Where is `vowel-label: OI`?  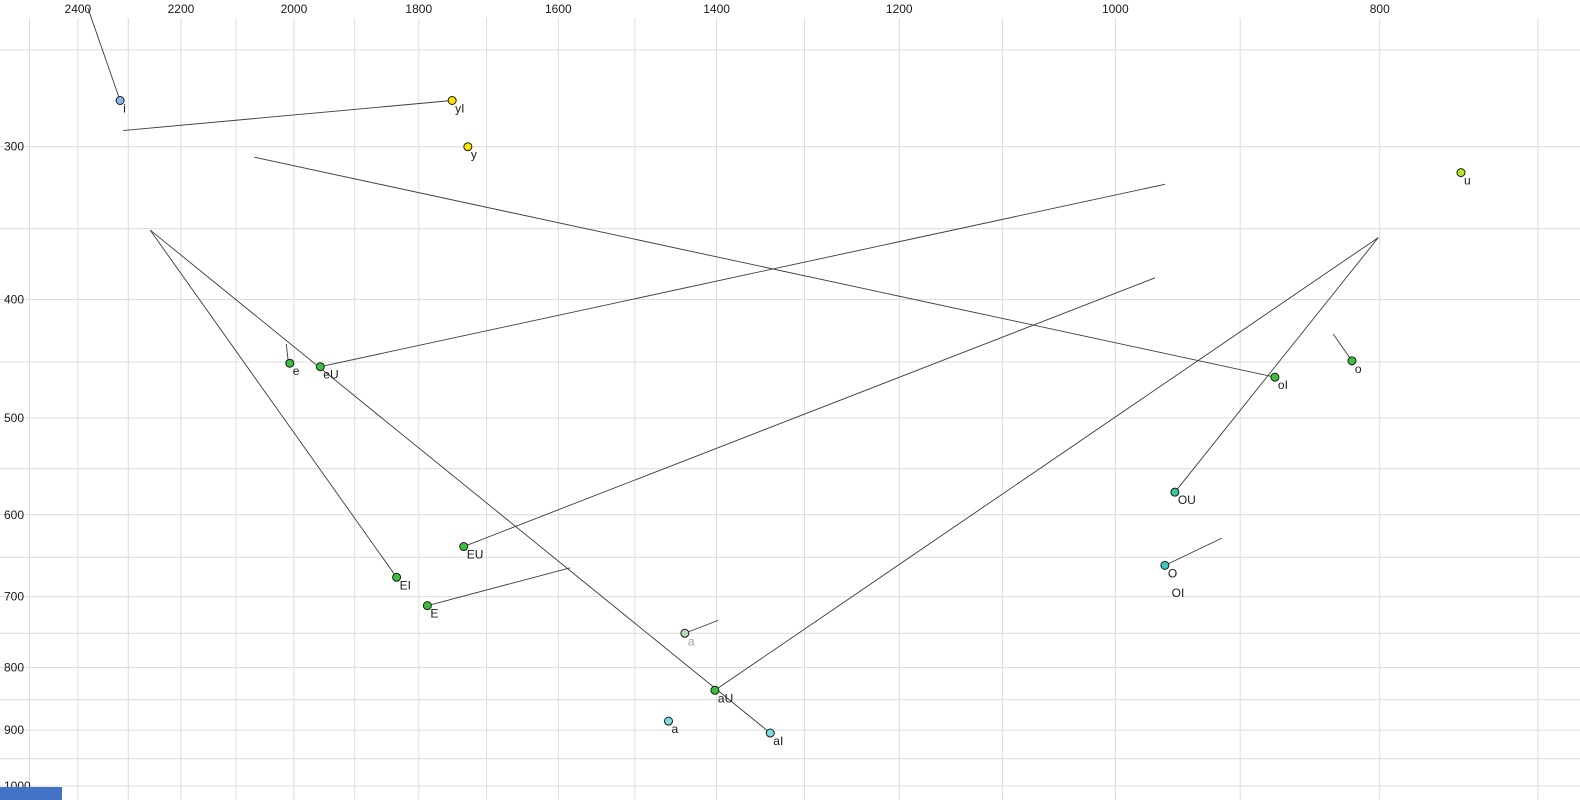
vowel-label: OI is located at coordinates (1178, 593).